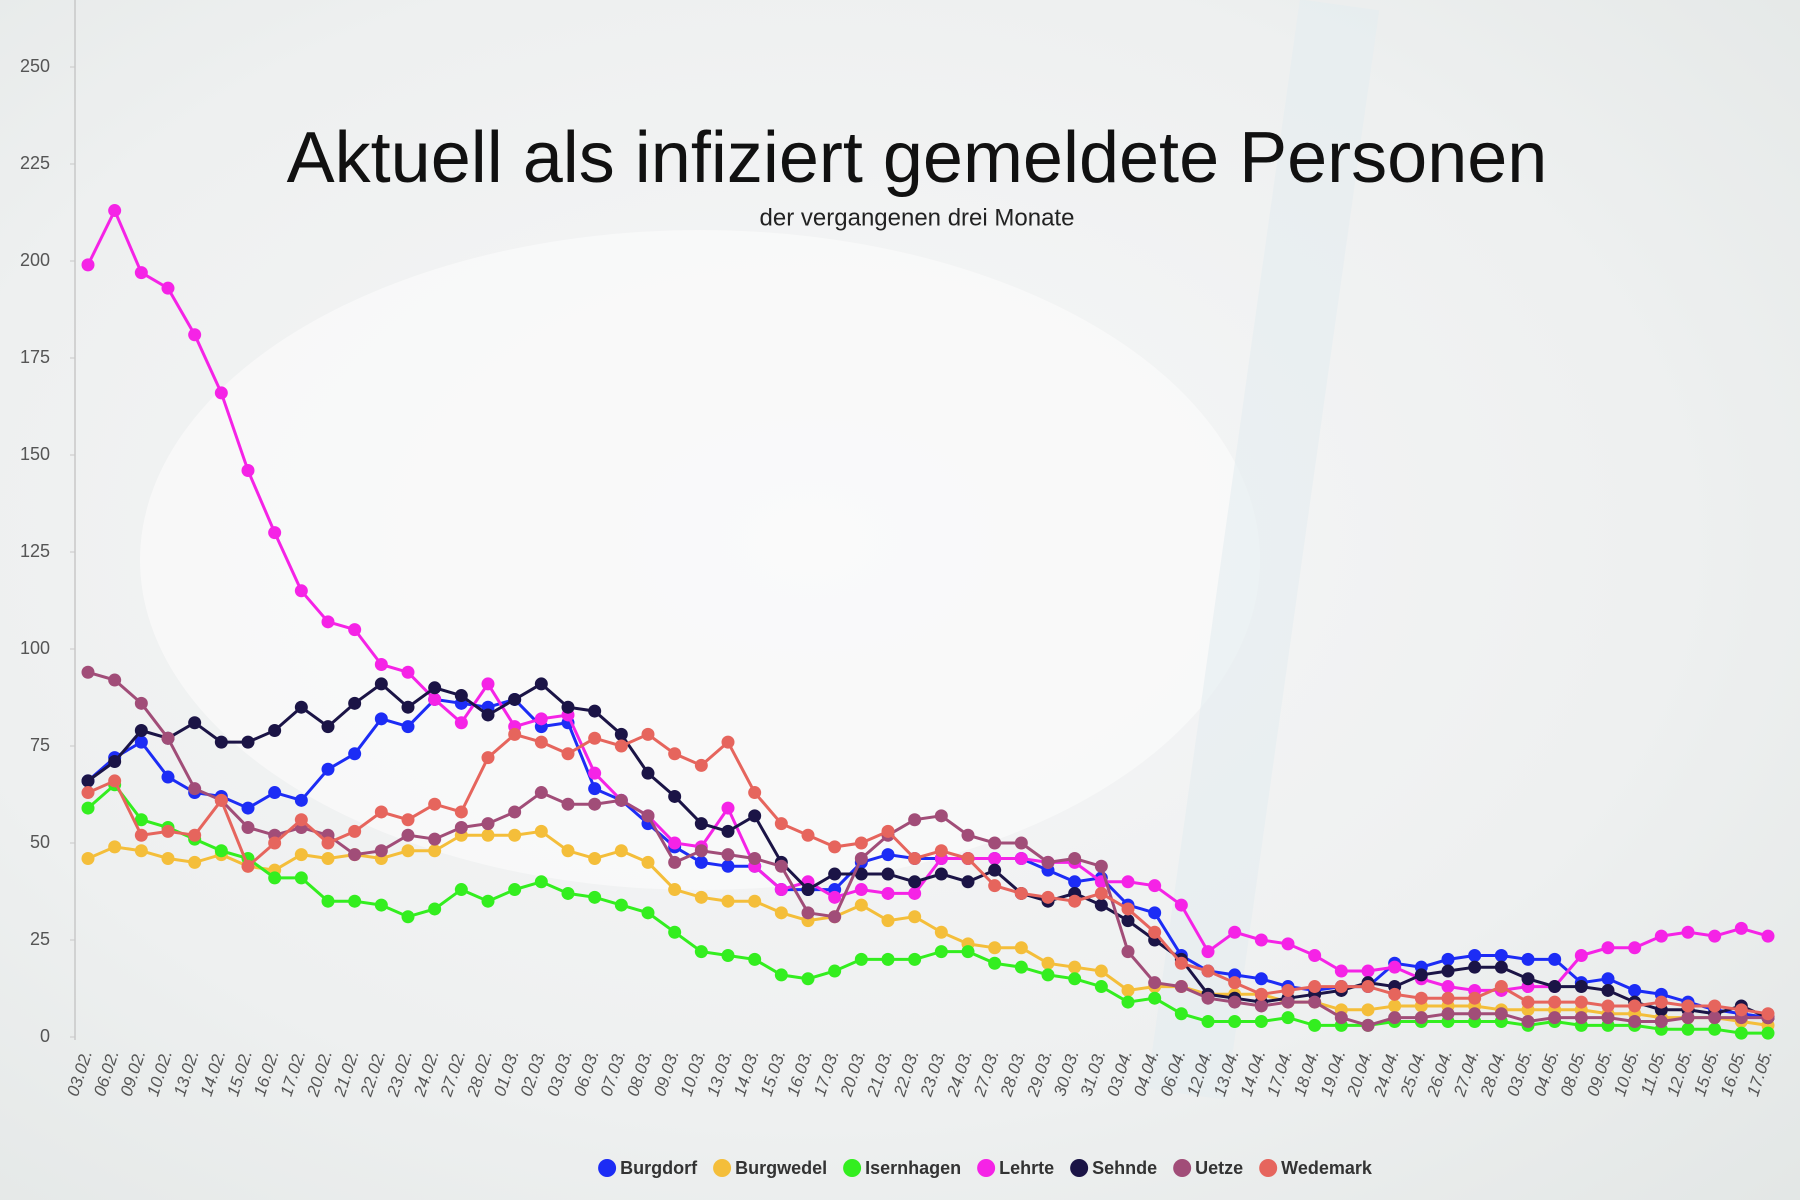 This screenshot has height=1200, width=1800. What do you see at coordinates (902, 1168) in the screenshot?
I see `legend-item: Isernhagen` at bounding box center [902, 1168].